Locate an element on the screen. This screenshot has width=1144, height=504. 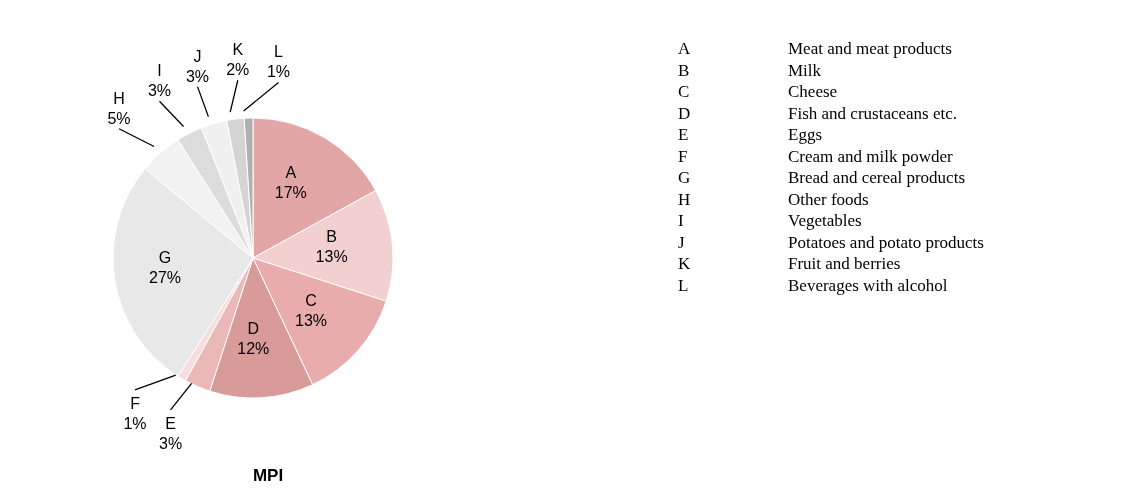
text: Cheese is located at coordinates (813, 92).